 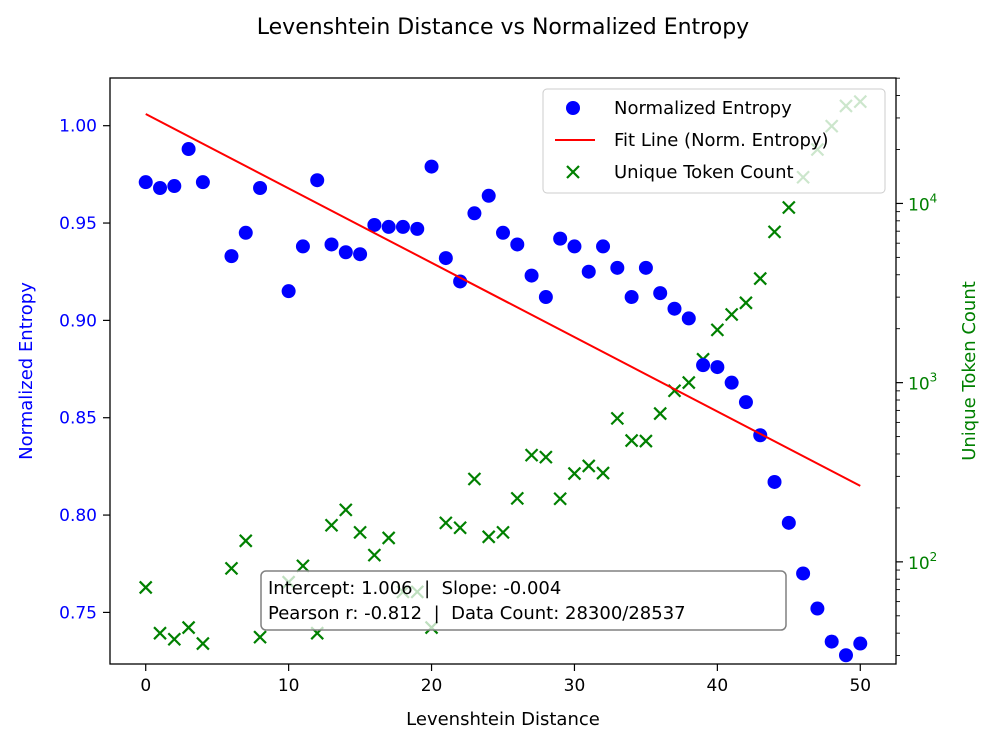 What do you see at coordinates (78, 127) in the screenshot?
I see `y-tick-label: 1.00` at bounding box center [78, 127].